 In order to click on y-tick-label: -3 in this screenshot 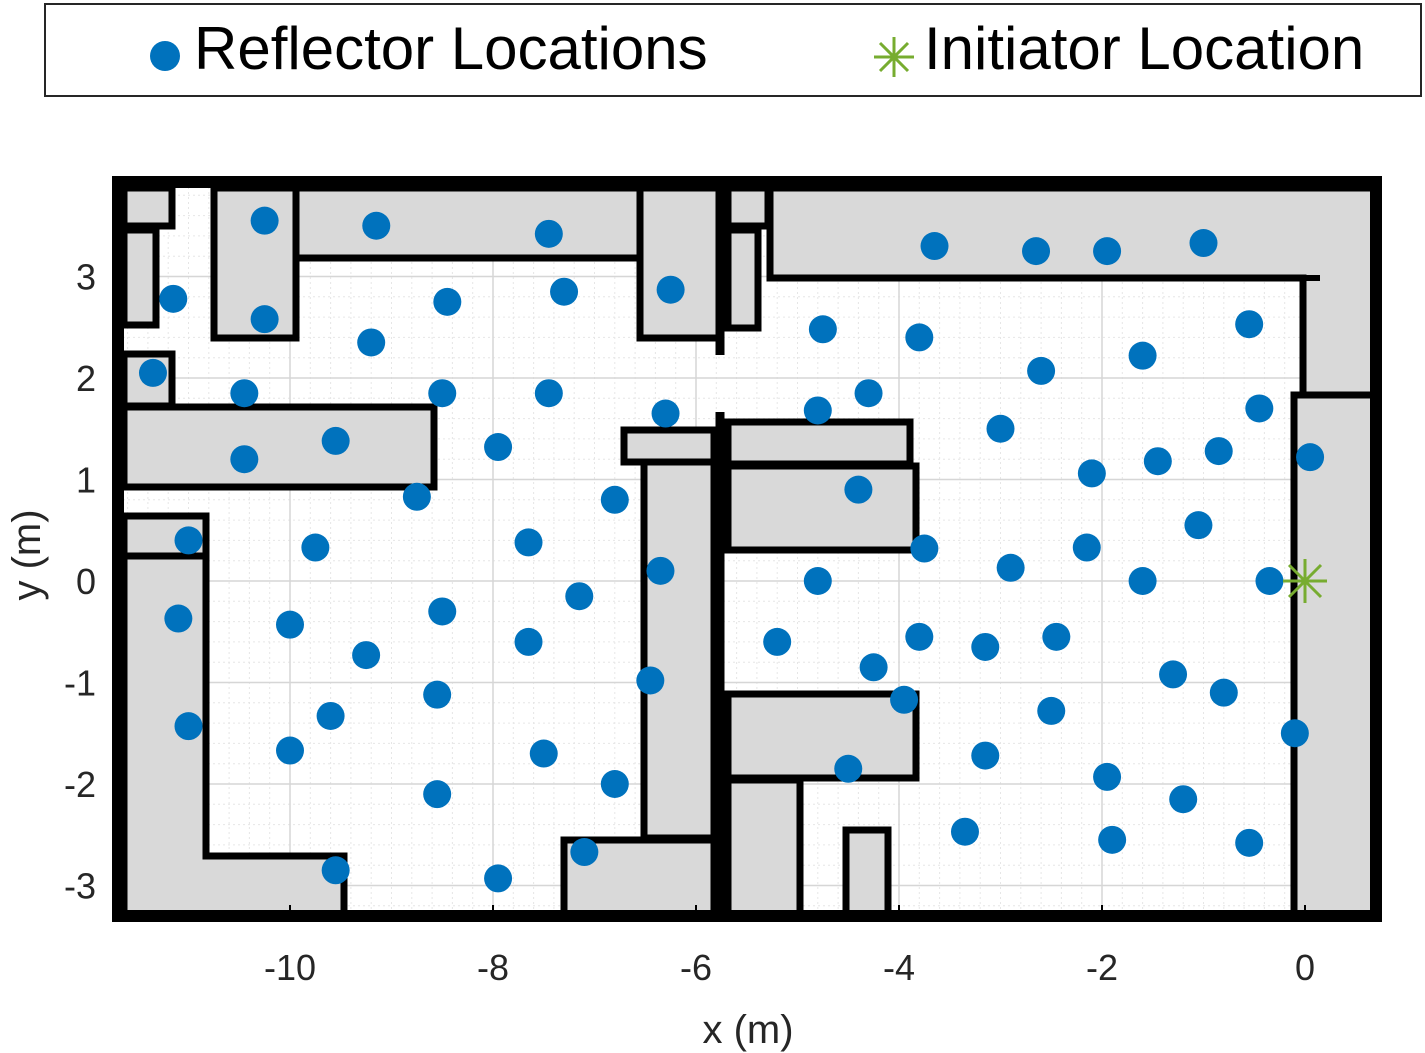, I will do `click(80, 886)`.